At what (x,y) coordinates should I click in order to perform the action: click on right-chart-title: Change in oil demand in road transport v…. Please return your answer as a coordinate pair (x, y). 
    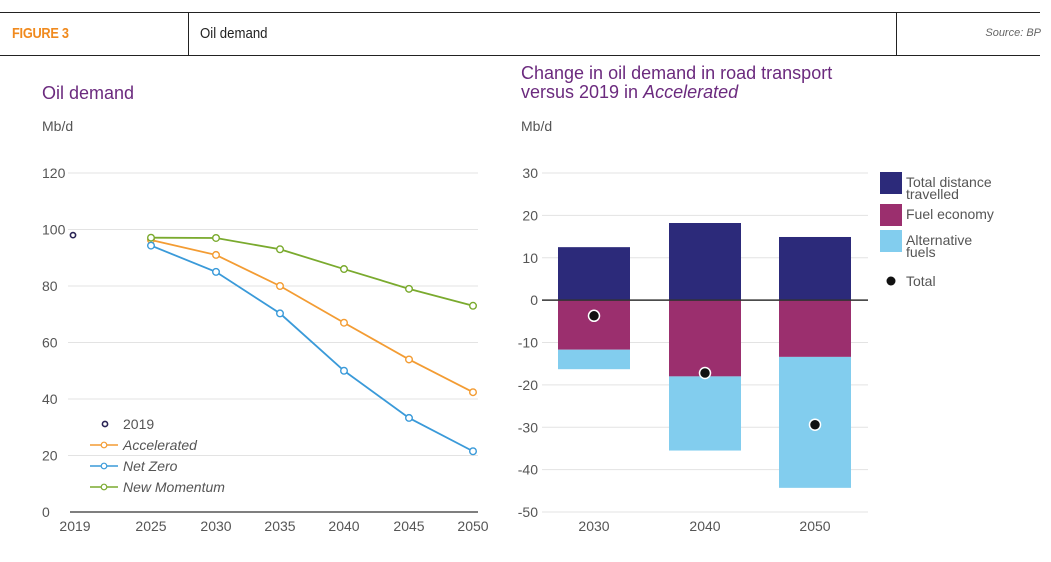
    Looking at the image, I should click on (676, 83).